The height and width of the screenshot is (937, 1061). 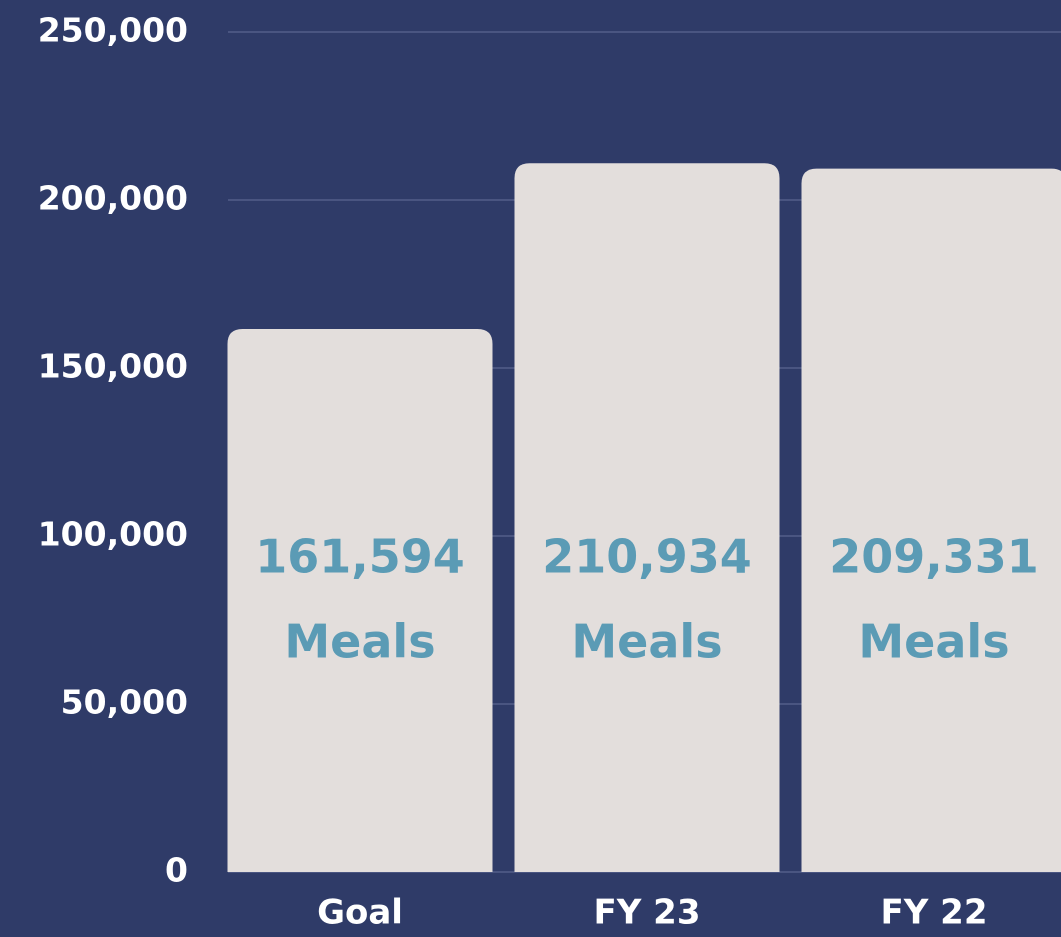 I want to click on y-tick-label: 0, so click(x=176, y=870).